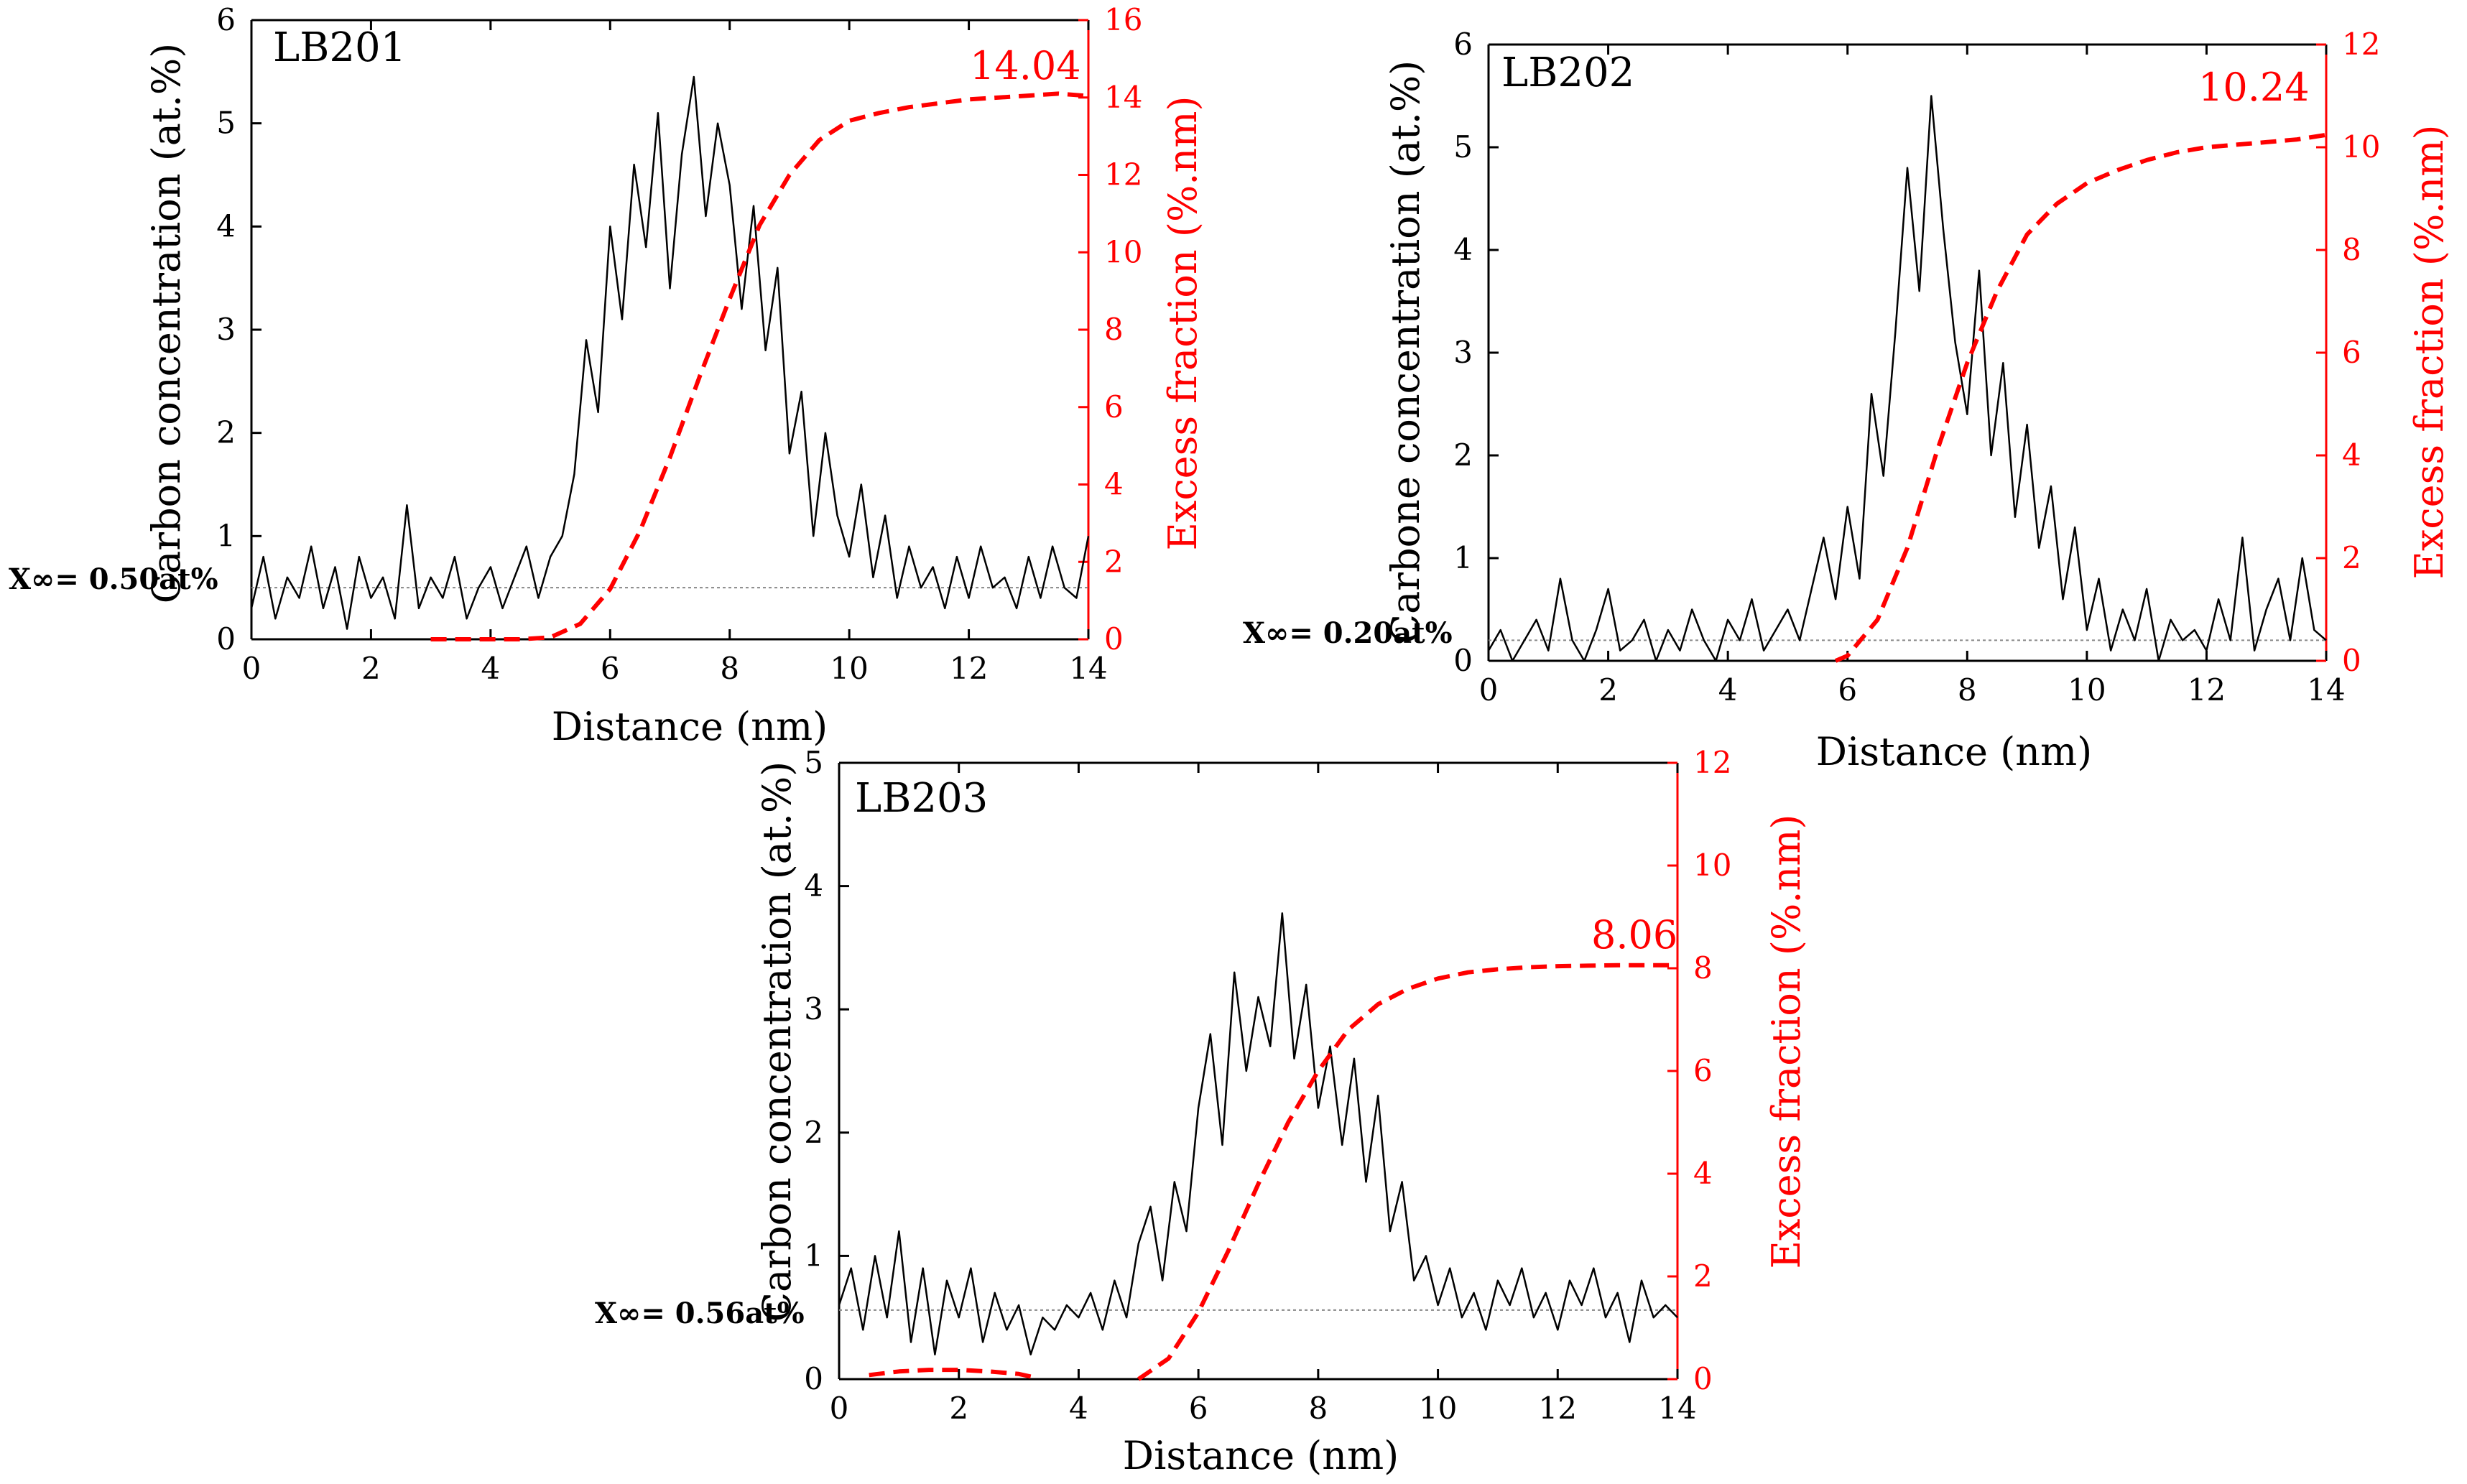 Image resolution: width=2467 pixels, height=1484 pixels. Describe the element at coordinates (1405, 352) in the screenshot. I see `y-axis-label: Carbone concentration (at.%)` at that location.